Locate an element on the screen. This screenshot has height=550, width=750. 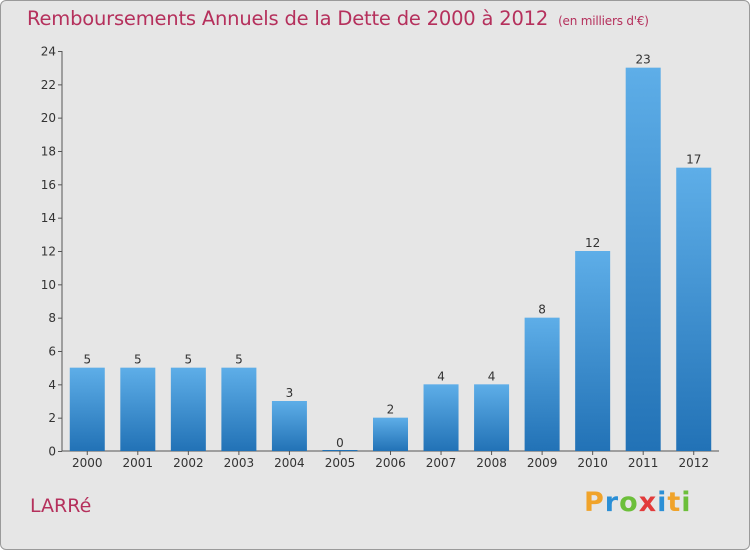
logo-letter: o is located at coordinates (629, 502).